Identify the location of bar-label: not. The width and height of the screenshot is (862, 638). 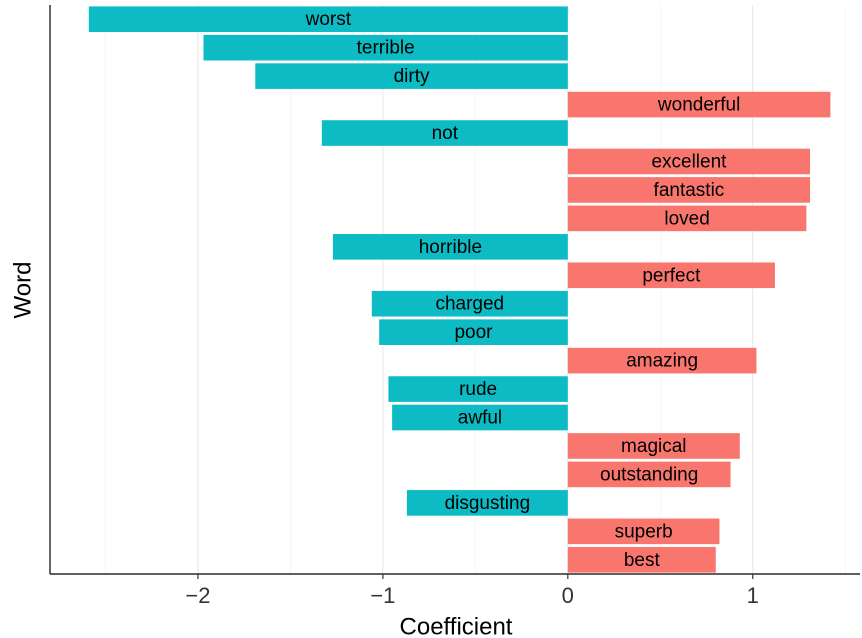
(445, 133).